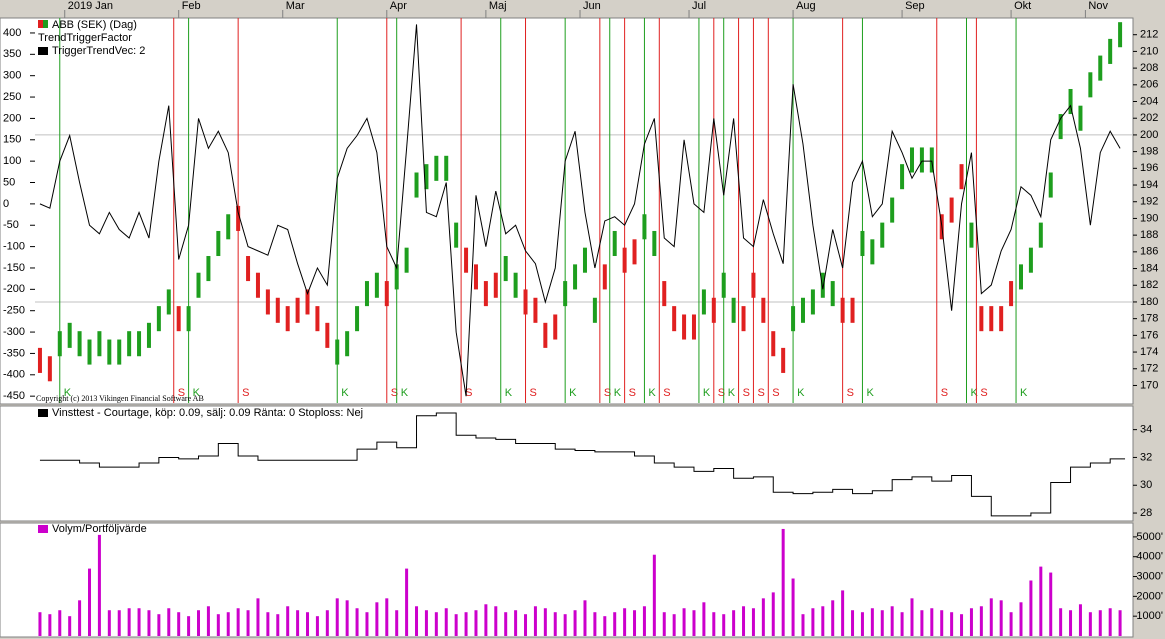  I want to click on y-tick-label: -350, so click(14, 353).